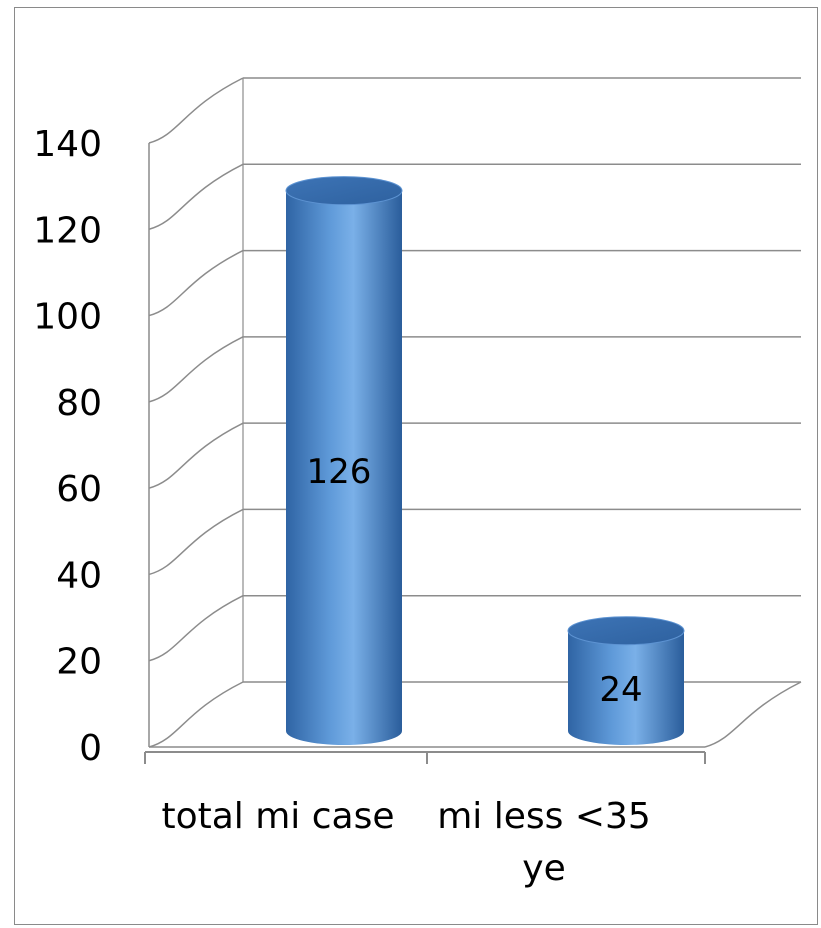 This screenshot has height=928, width=821. What do you see at coordinates (339, 472) in the screenshot?
I see `data-label: 126` at bounding box center [339, 472].